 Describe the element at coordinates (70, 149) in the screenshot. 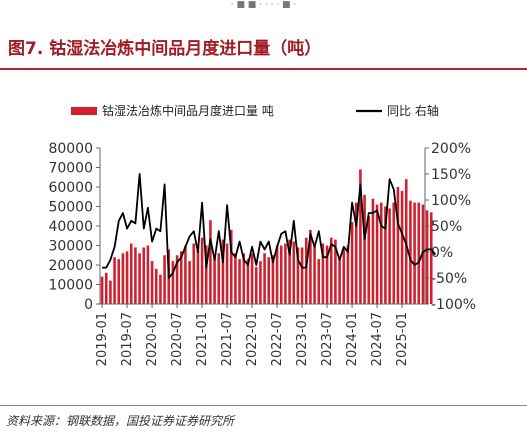

I see `left-tick-label: 80000` at that location.